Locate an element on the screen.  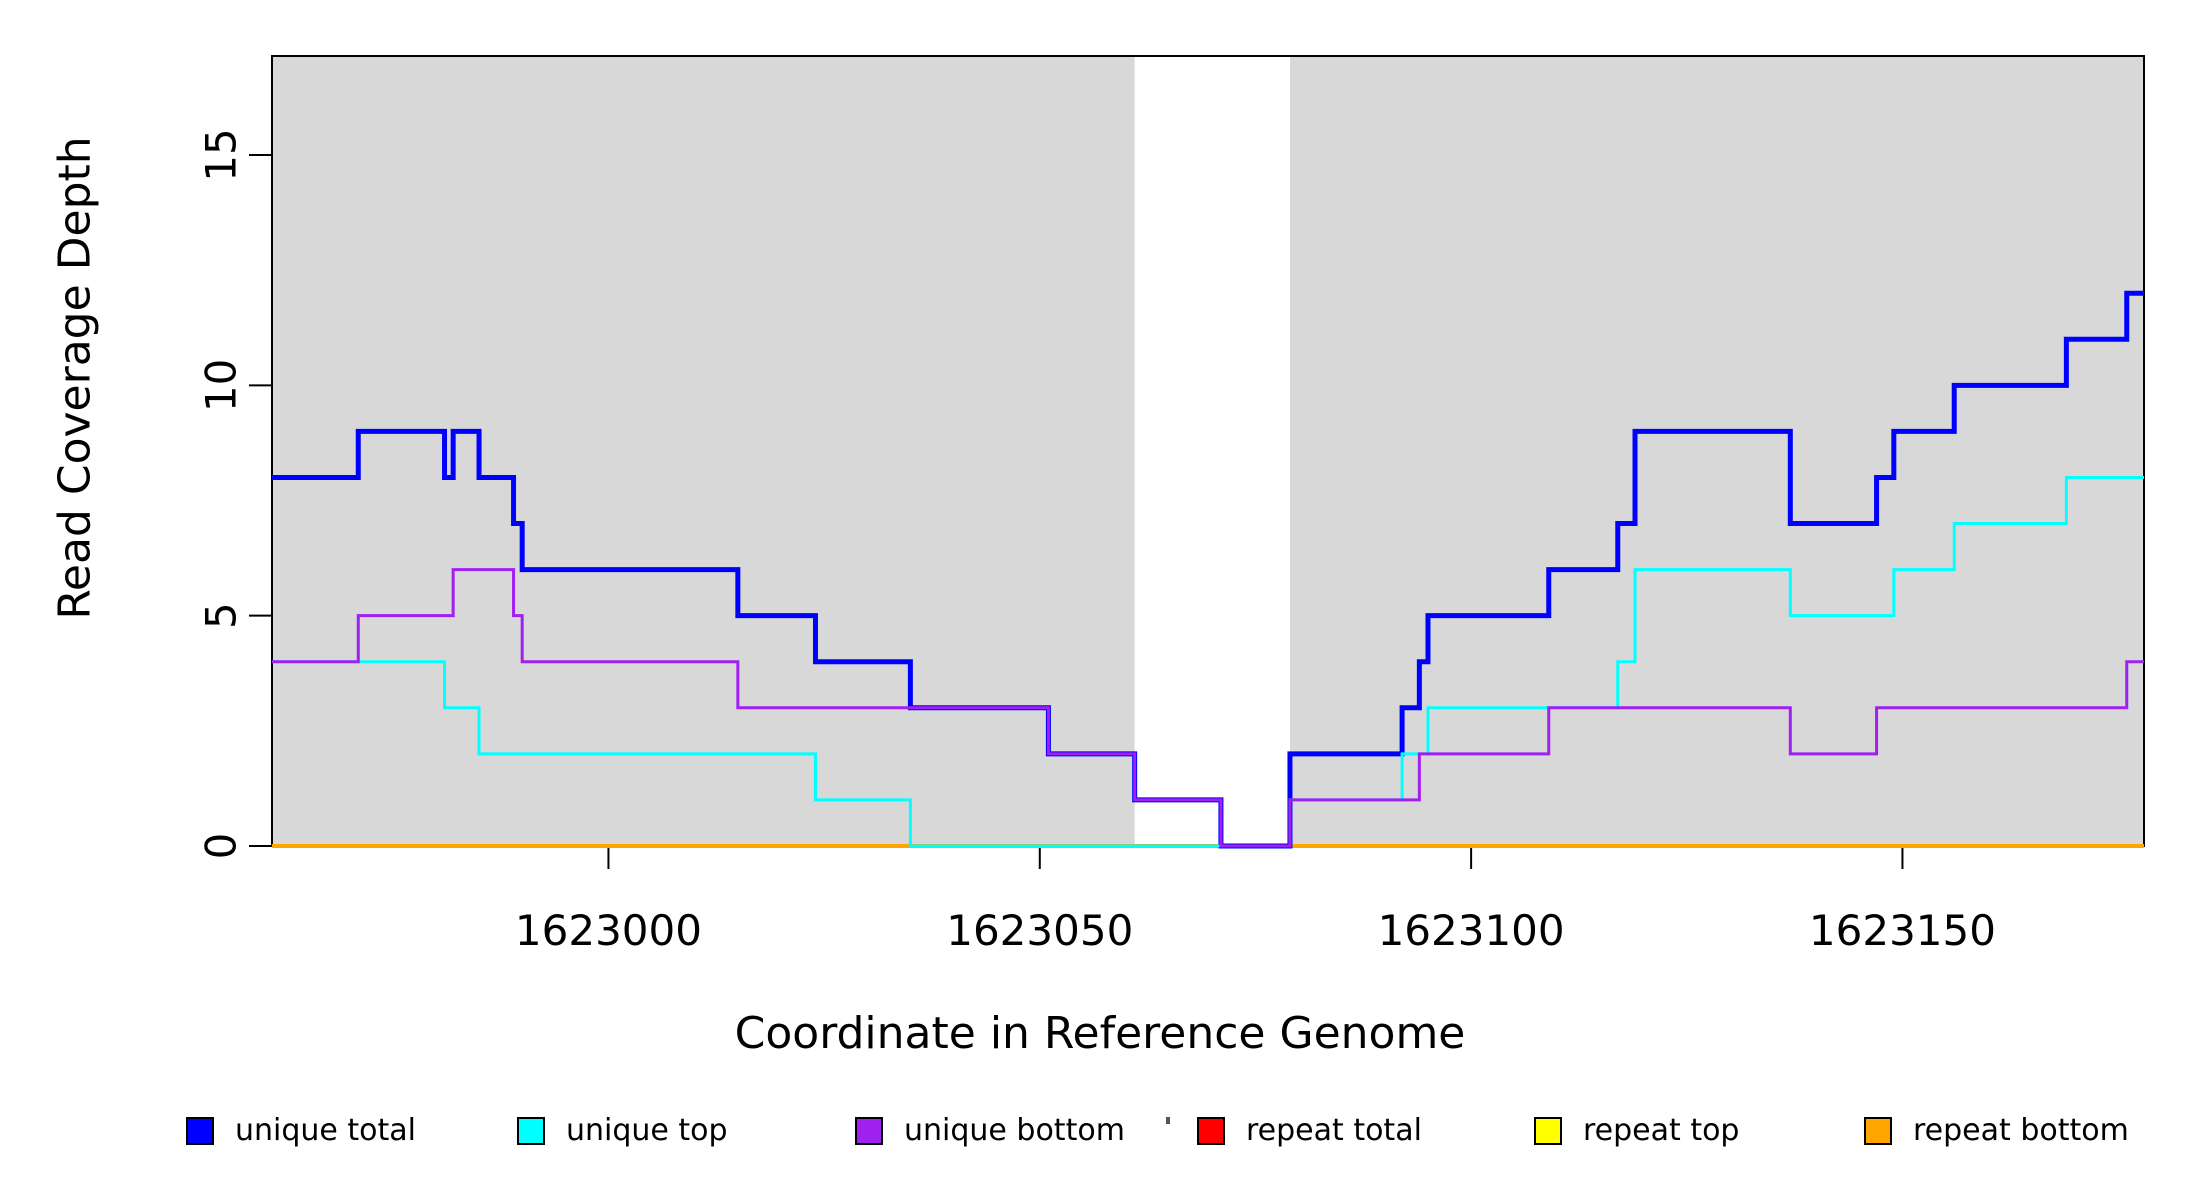
x-axis-title: Coordinate in Reference Genome is located at coordinates (1100, 1033).